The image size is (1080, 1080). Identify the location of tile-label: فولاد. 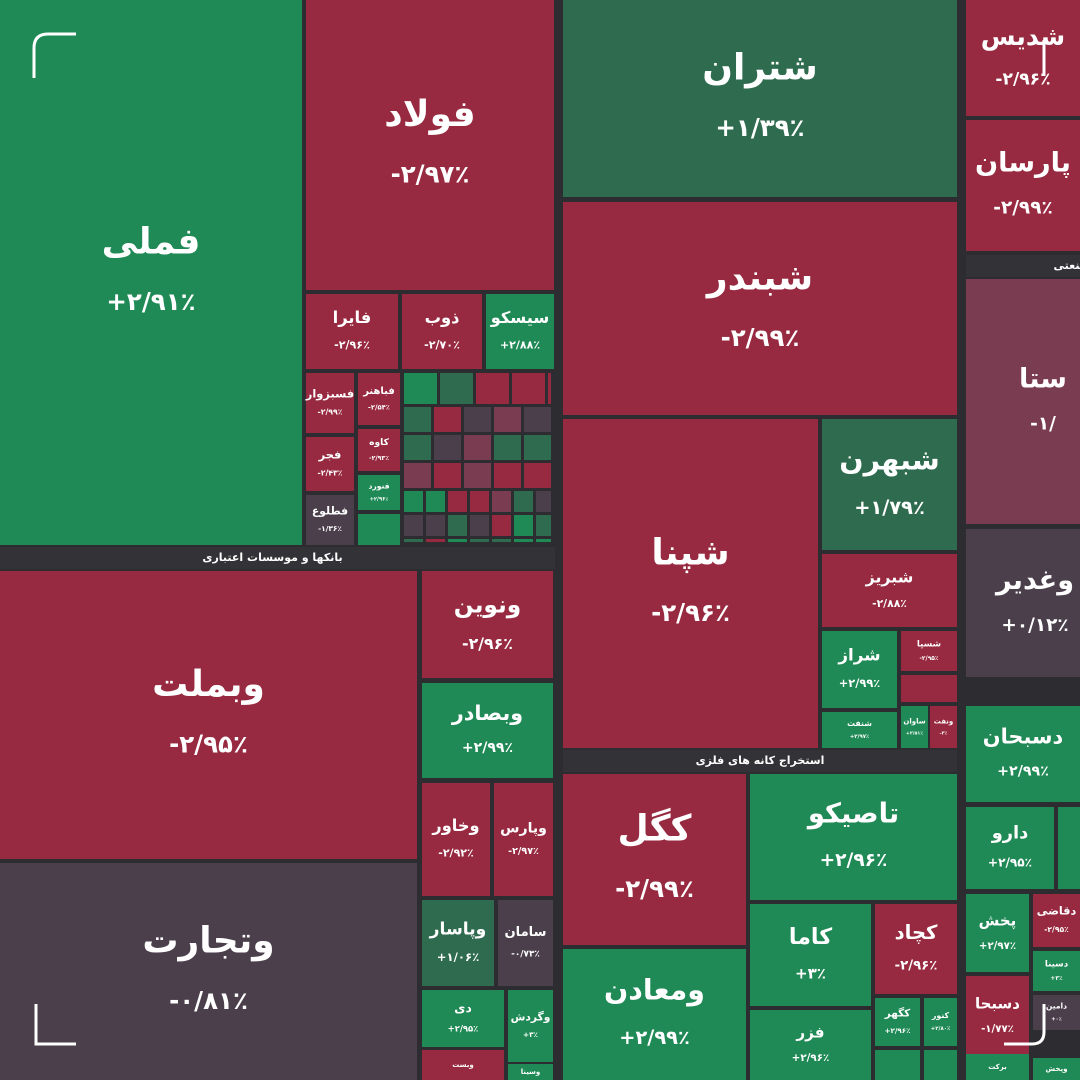
(429, 114).